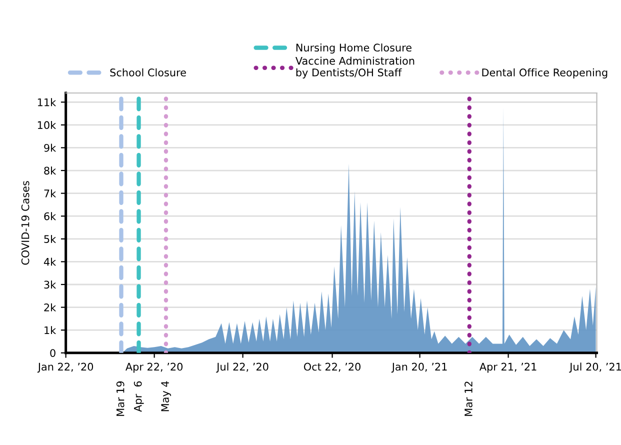 The image size is (621, 445). Describe the element at coordinates (50, 193) in the screenshot. I see `y-tick-label: 7k` at that location.